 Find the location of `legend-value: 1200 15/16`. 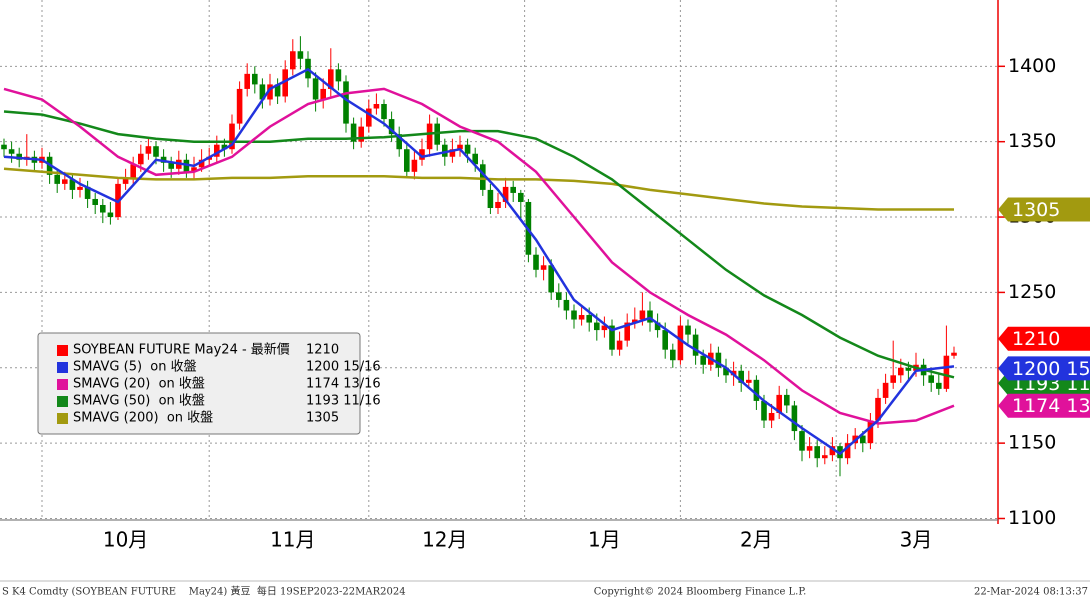

legend-value: 1200 15/16 is located at coordinates (343, 367).